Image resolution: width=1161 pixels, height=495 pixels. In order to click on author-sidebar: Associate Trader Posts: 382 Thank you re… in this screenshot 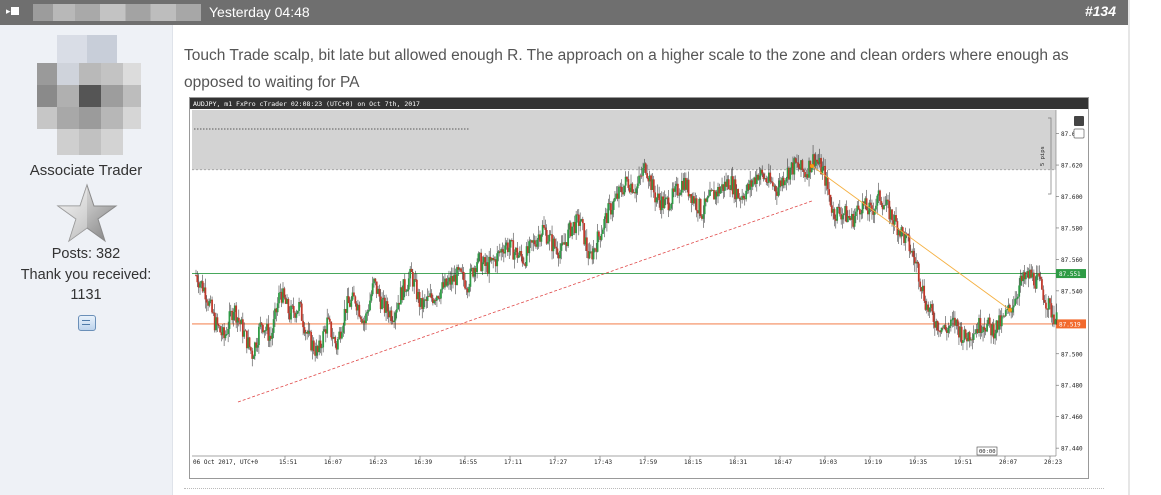, I will do `click(86, 260)`.